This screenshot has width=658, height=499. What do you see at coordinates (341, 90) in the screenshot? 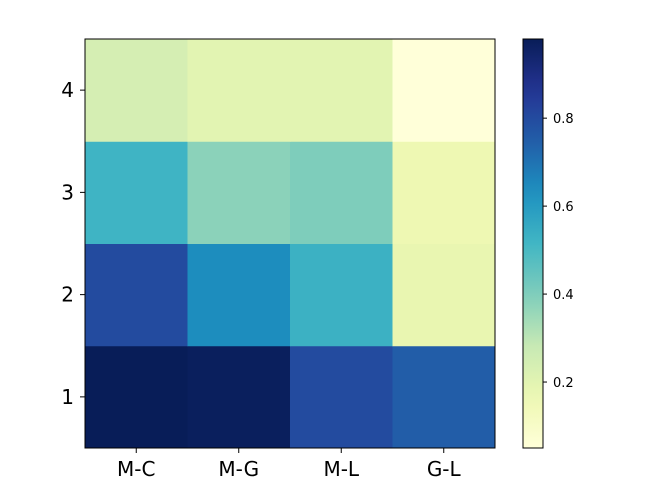
I see `heatmap-cell-4-M-L` at bounding box center [341, 90].